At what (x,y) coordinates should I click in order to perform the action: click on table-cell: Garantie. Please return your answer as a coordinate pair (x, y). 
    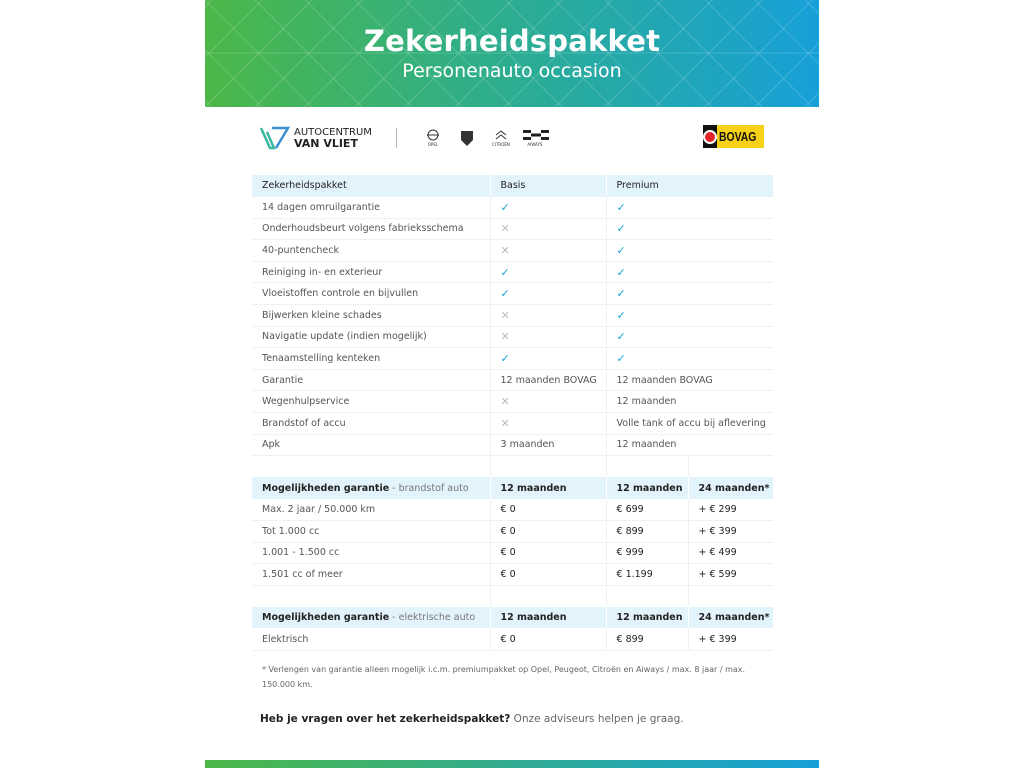
    Looking at the image, I should click on (371, 380).